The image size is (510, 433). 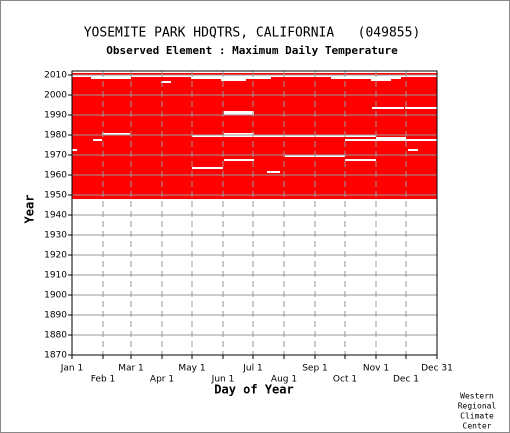 I want to click on y-tick-label: 1950, so click(x=55, y=196).